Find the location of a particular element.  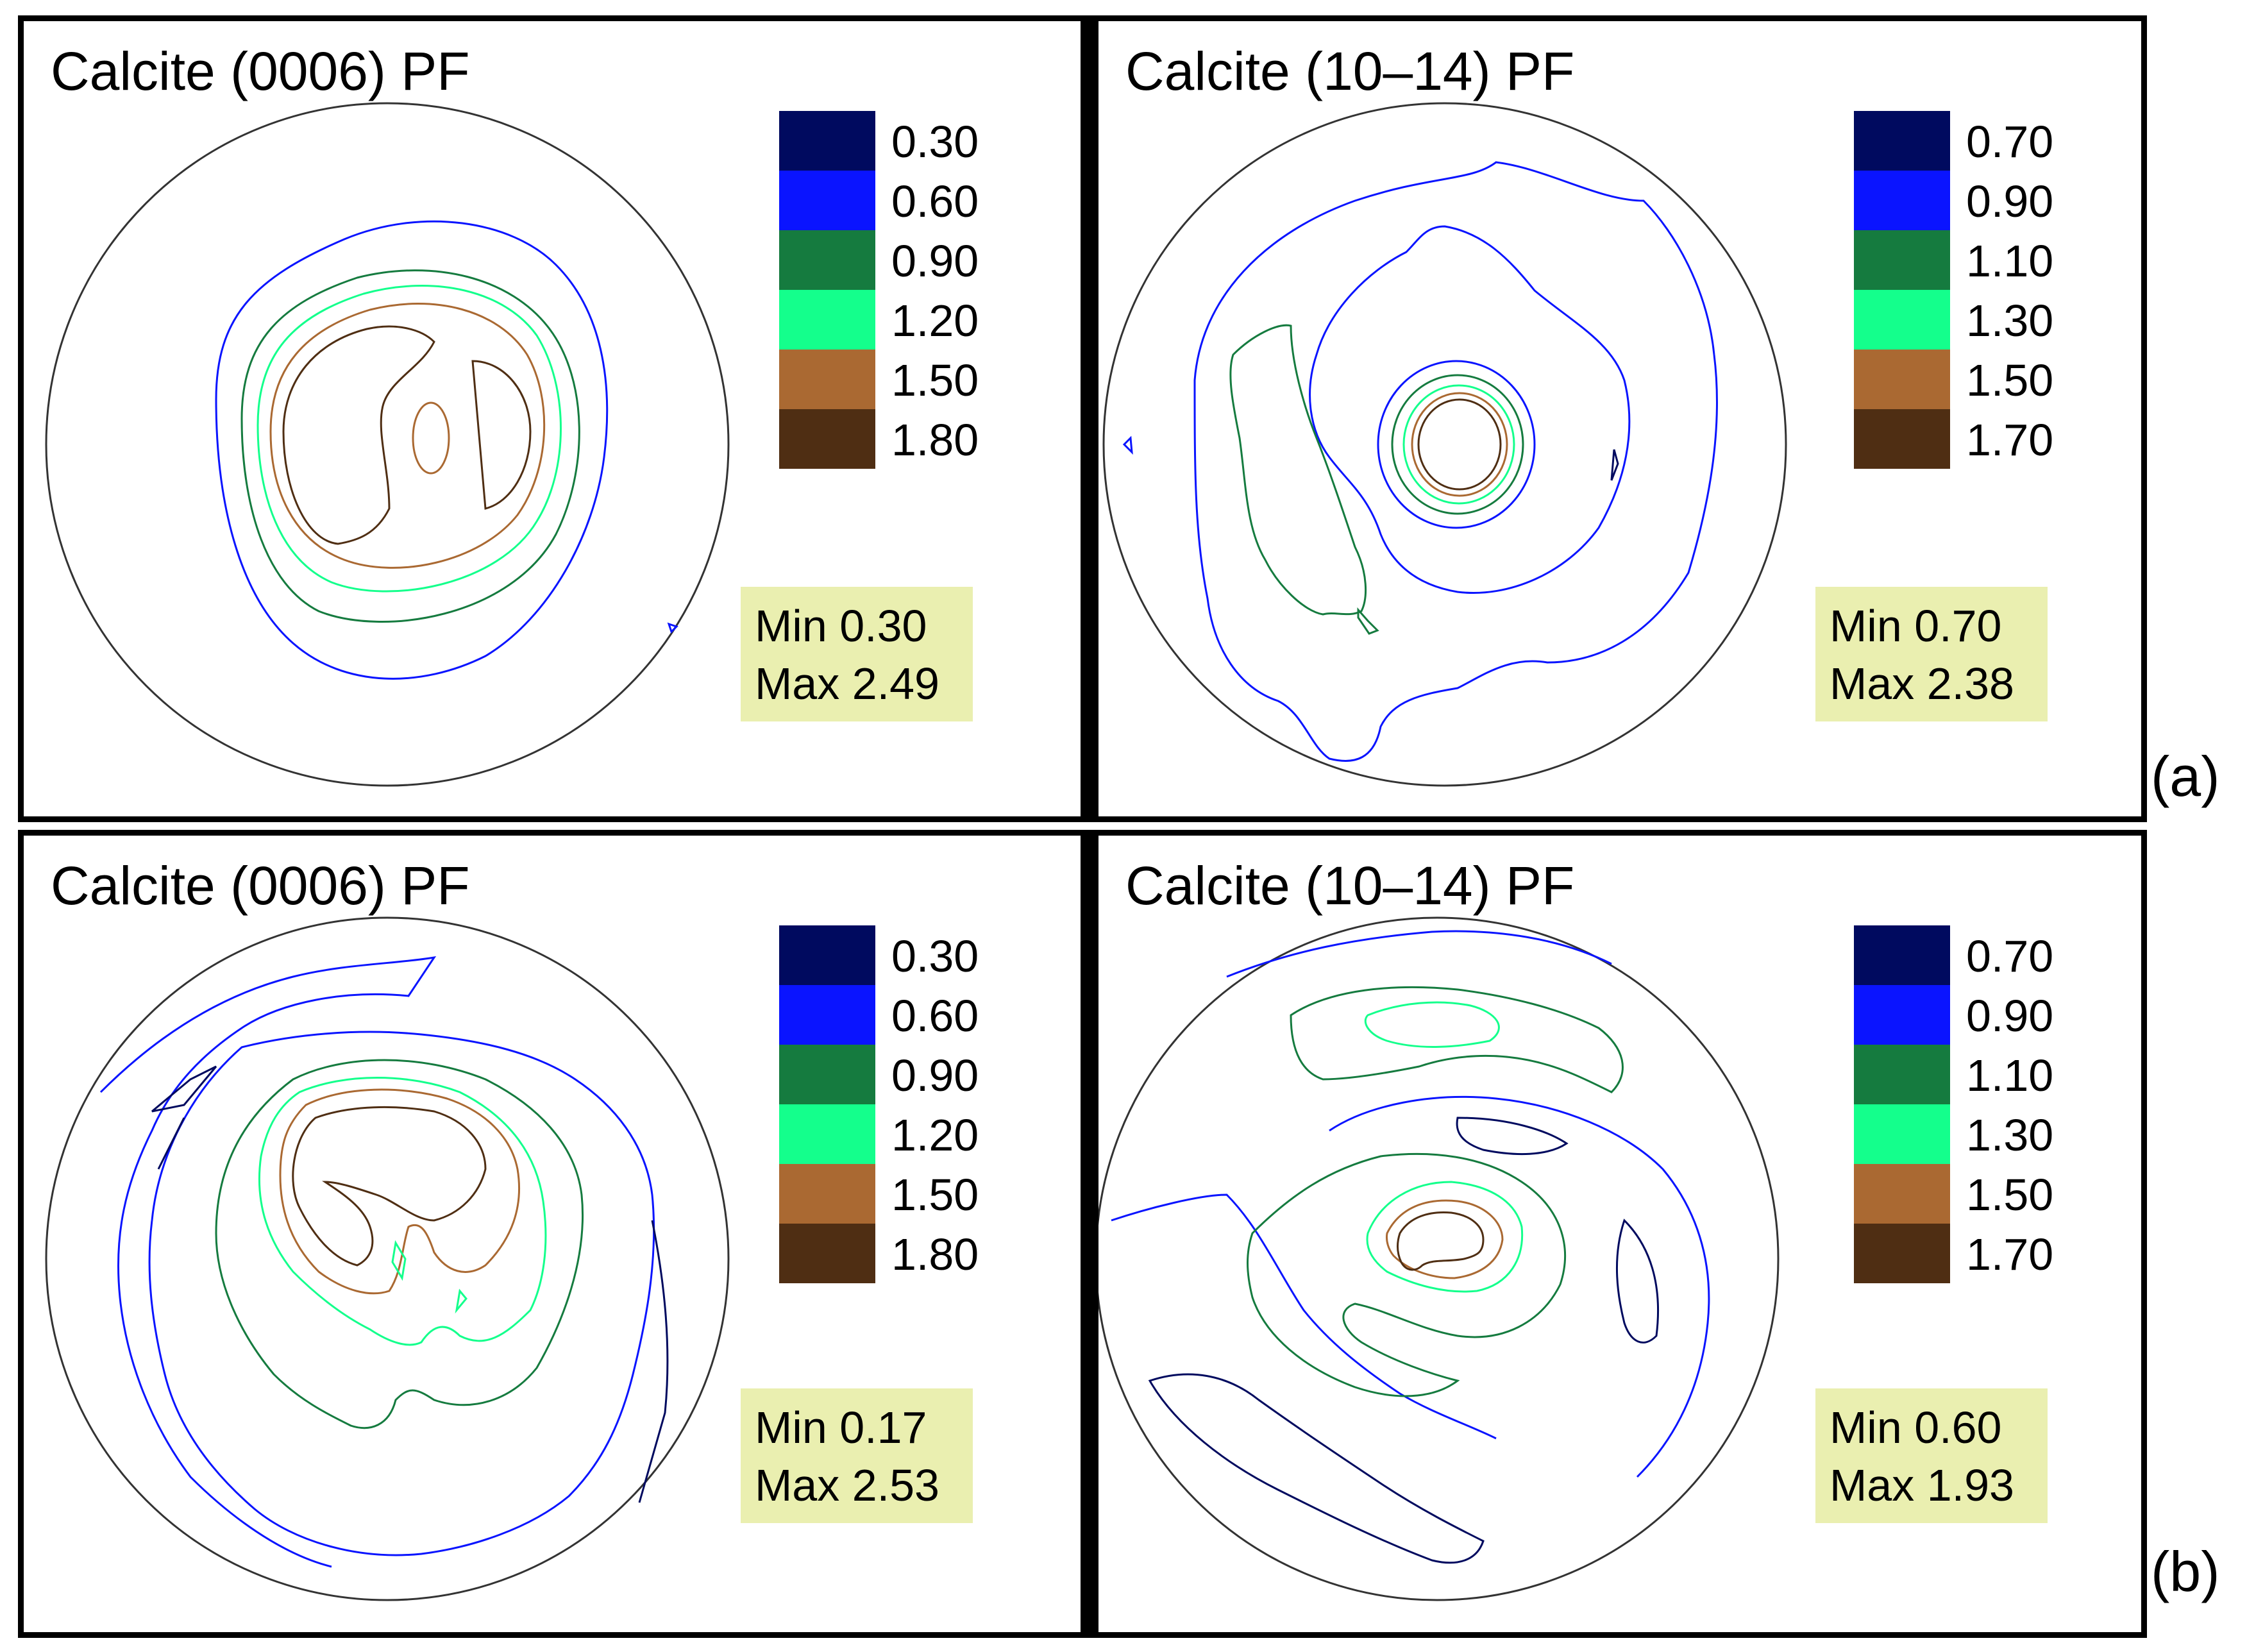

max-value: Max 2.49 is located at coordinates (847, 684).